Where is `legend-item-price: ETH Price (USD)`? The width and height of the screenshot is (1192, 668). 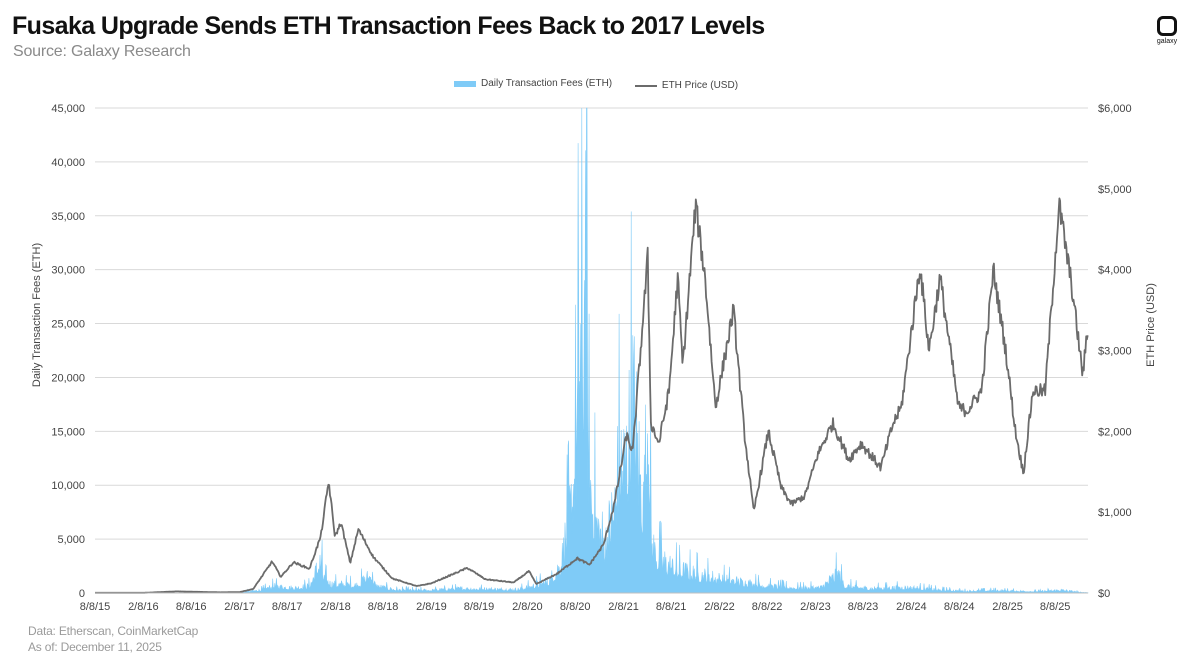 legend-item-price: ETH Price (USD) is located at coordinates (686, 85).